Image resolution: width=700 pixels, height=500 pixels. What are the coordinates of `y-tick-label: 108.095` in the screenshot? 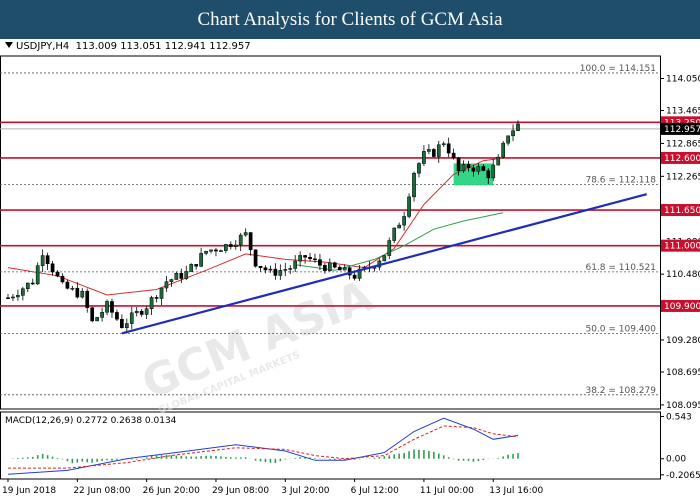 It's located at (683, 406).